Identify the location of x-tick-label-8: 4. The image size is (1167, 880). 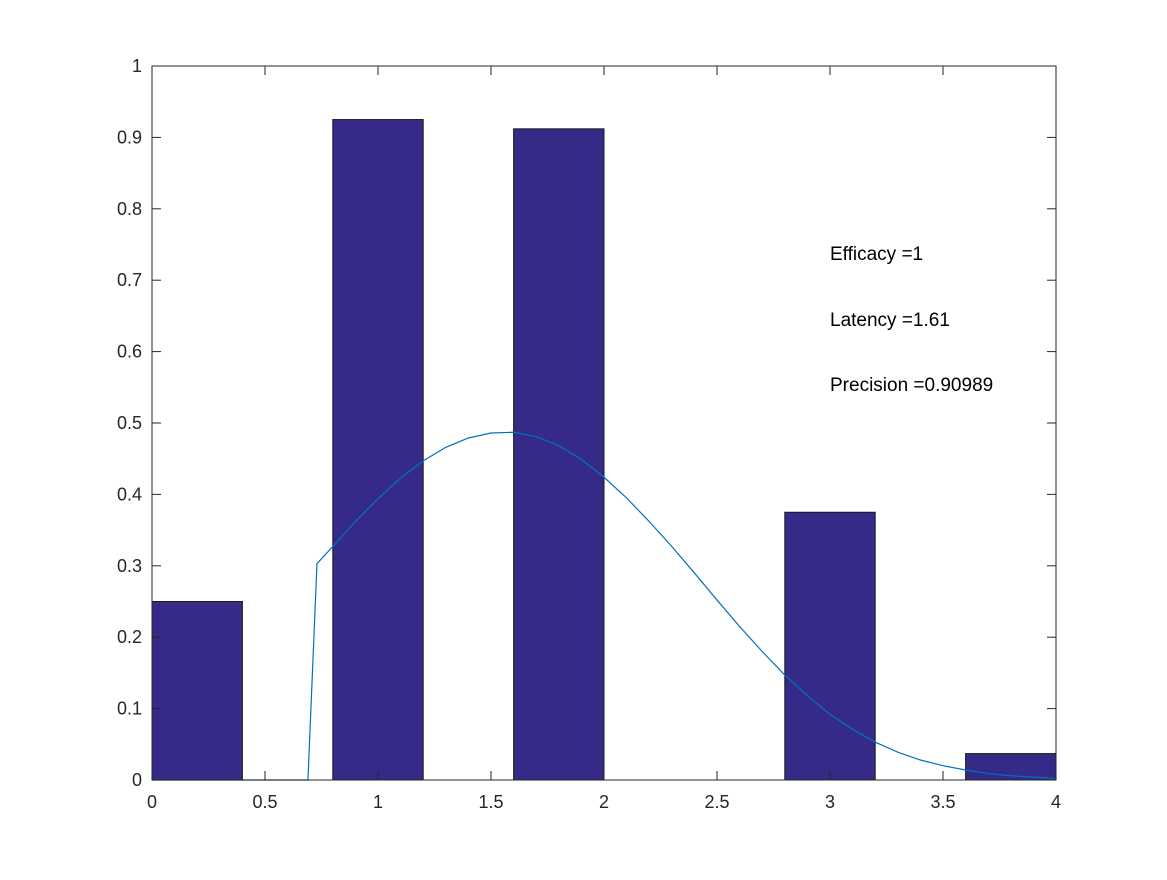
(1056, 802).